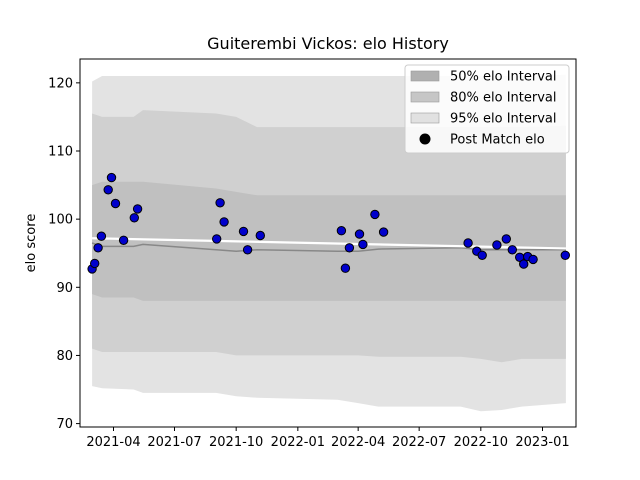  Describe the element at coordinates (64, 356) in the screenshot. I see `y-tick-label: 80` at that location.